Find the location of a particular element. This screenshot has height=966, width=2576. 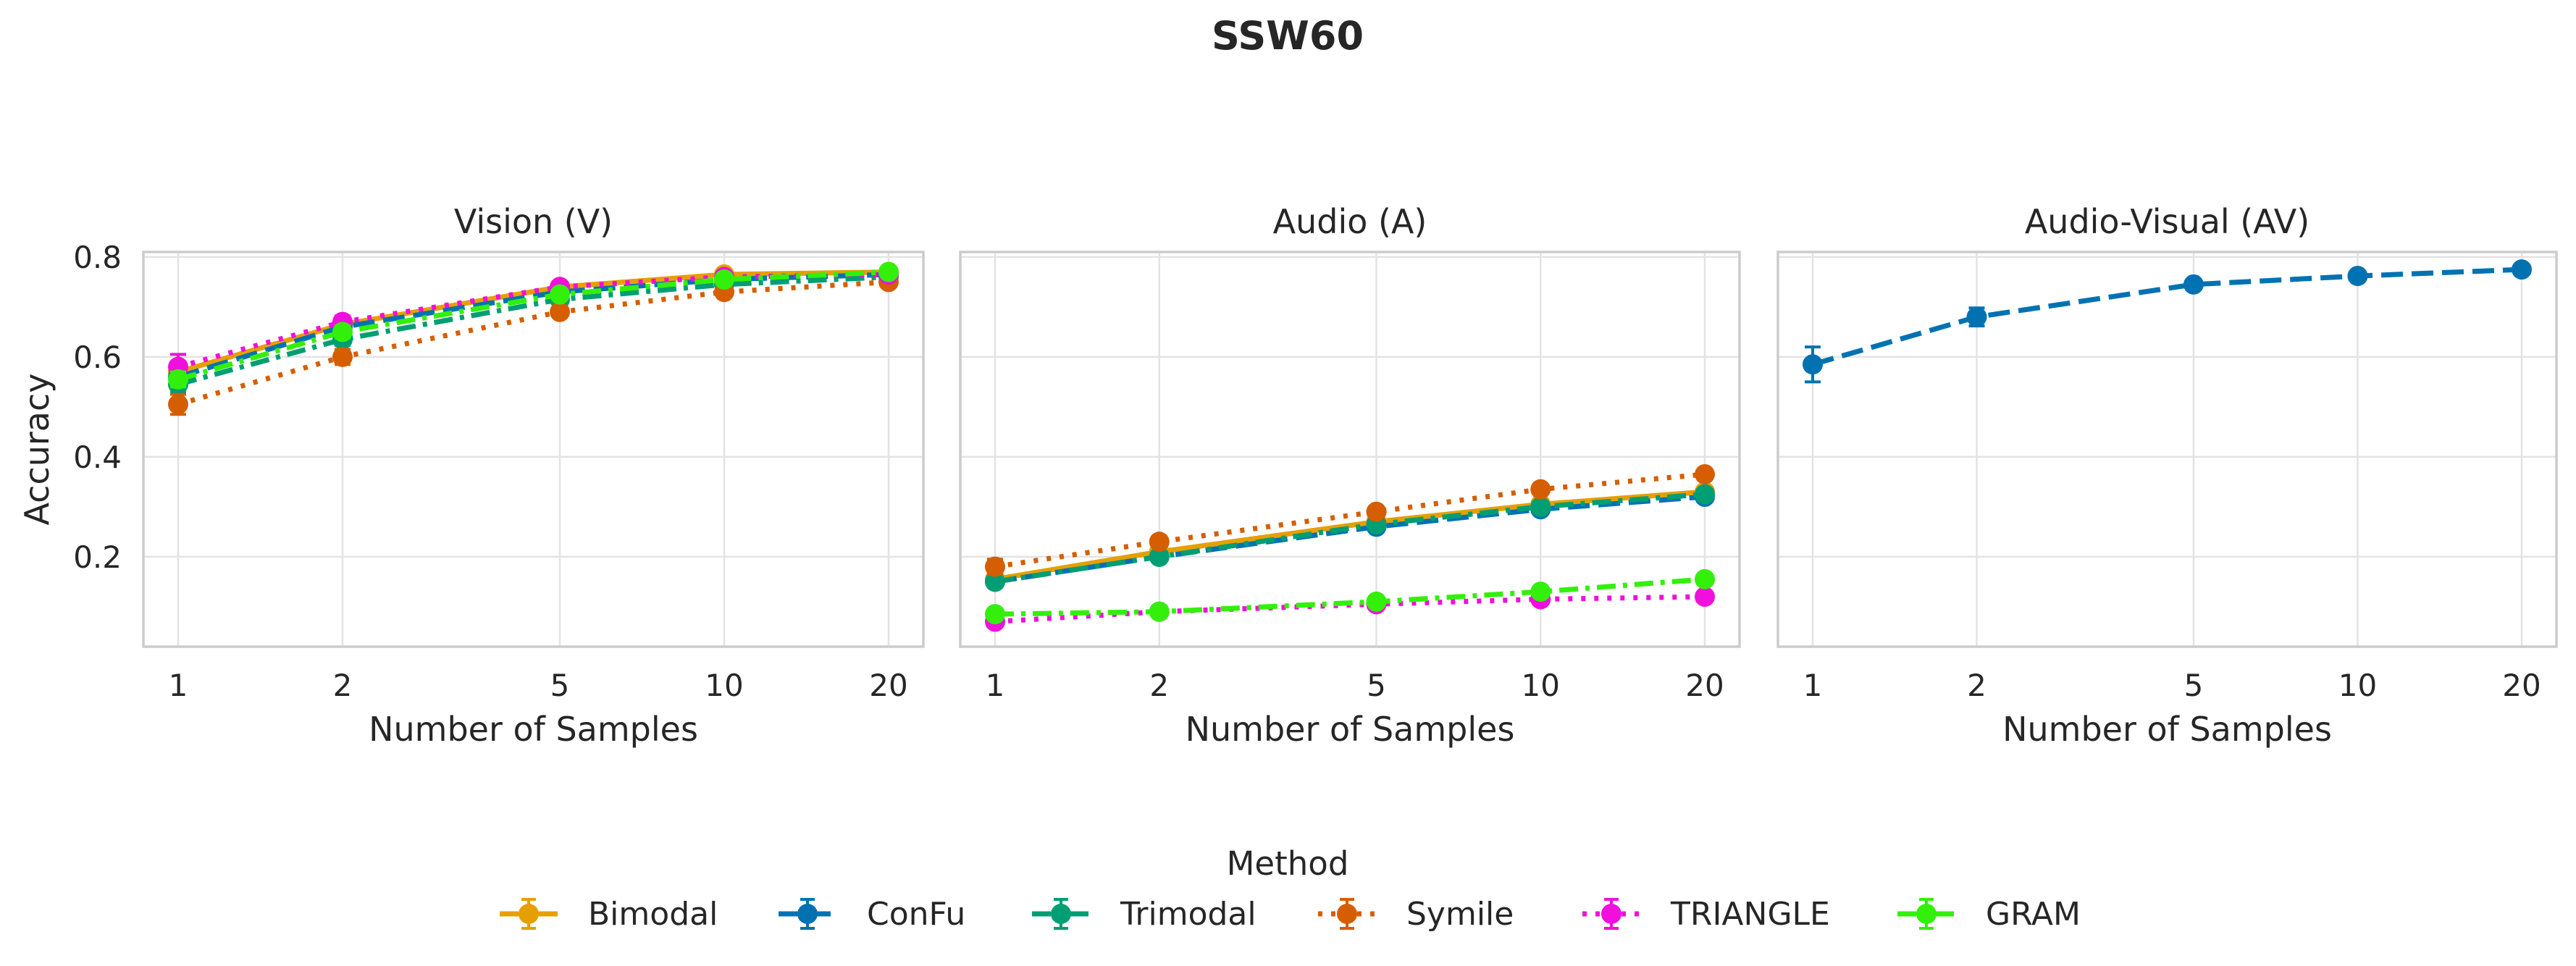

panel-title: Audio-Visual (AV) is located at coordinates (2167, 221).